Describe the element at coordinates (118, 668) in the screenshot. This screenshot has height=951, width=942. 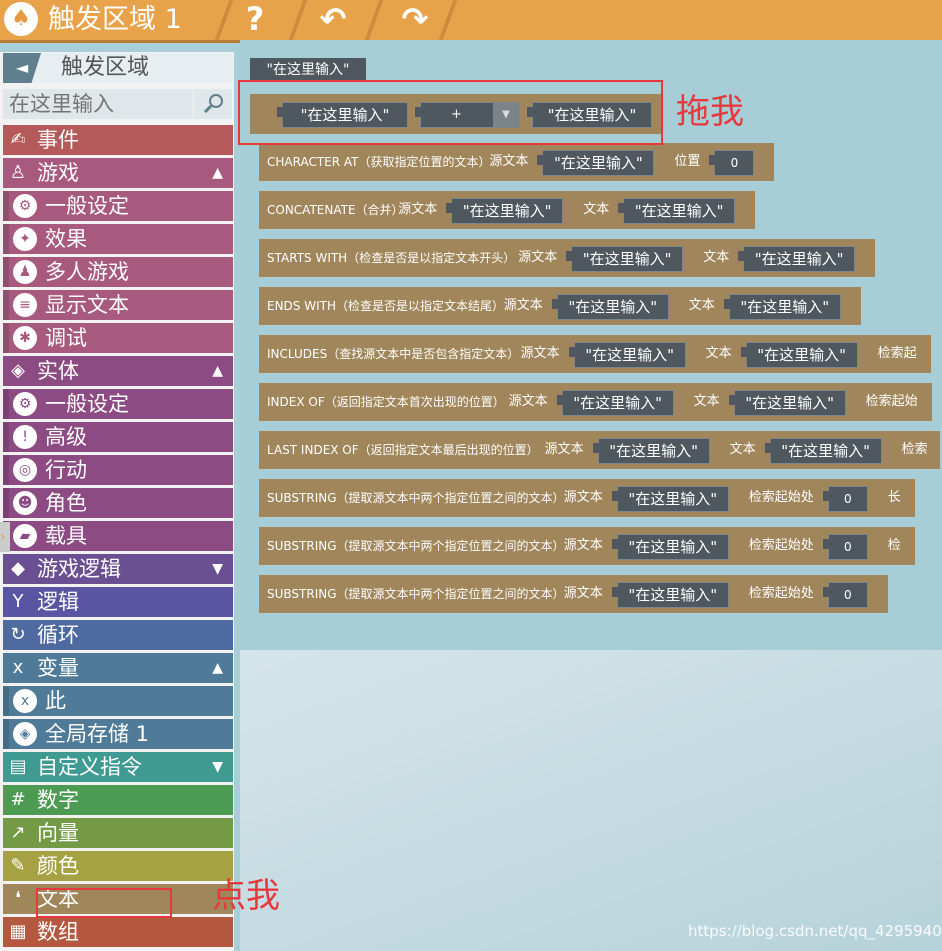
I see `sidebar-item-variable: x 变量 ▲` at that location.